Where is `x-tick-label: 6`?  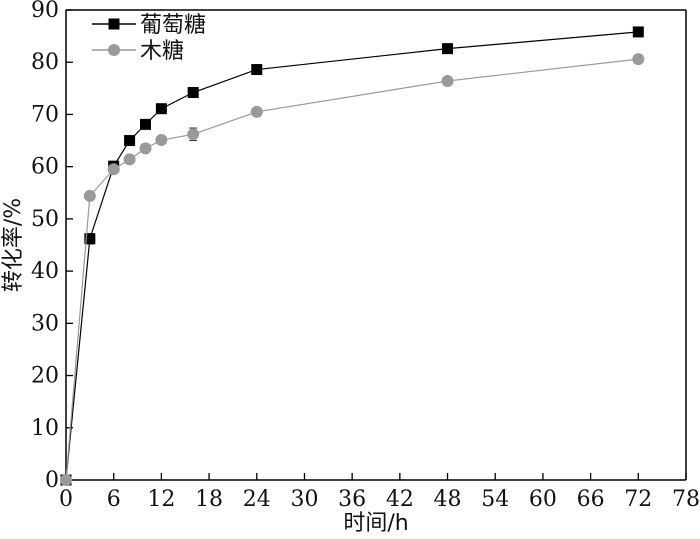 x-tick-label: 6 is located at coordinates (114, 499).